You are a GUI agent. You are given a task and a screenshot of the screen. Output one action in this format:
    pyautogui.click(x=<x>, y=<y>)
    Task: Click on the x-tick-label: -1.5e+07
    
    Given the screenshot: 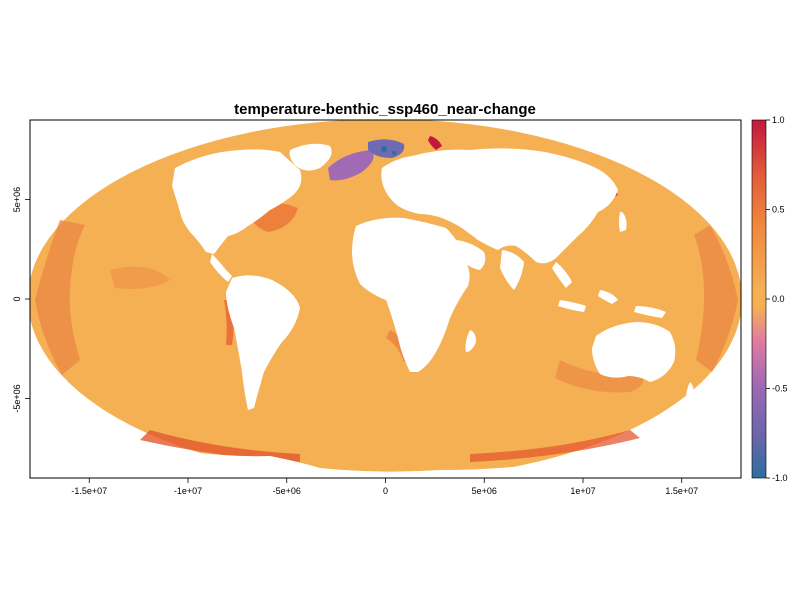 What is the action you would take?
    pyautogui.click(x=89, y=491)
    